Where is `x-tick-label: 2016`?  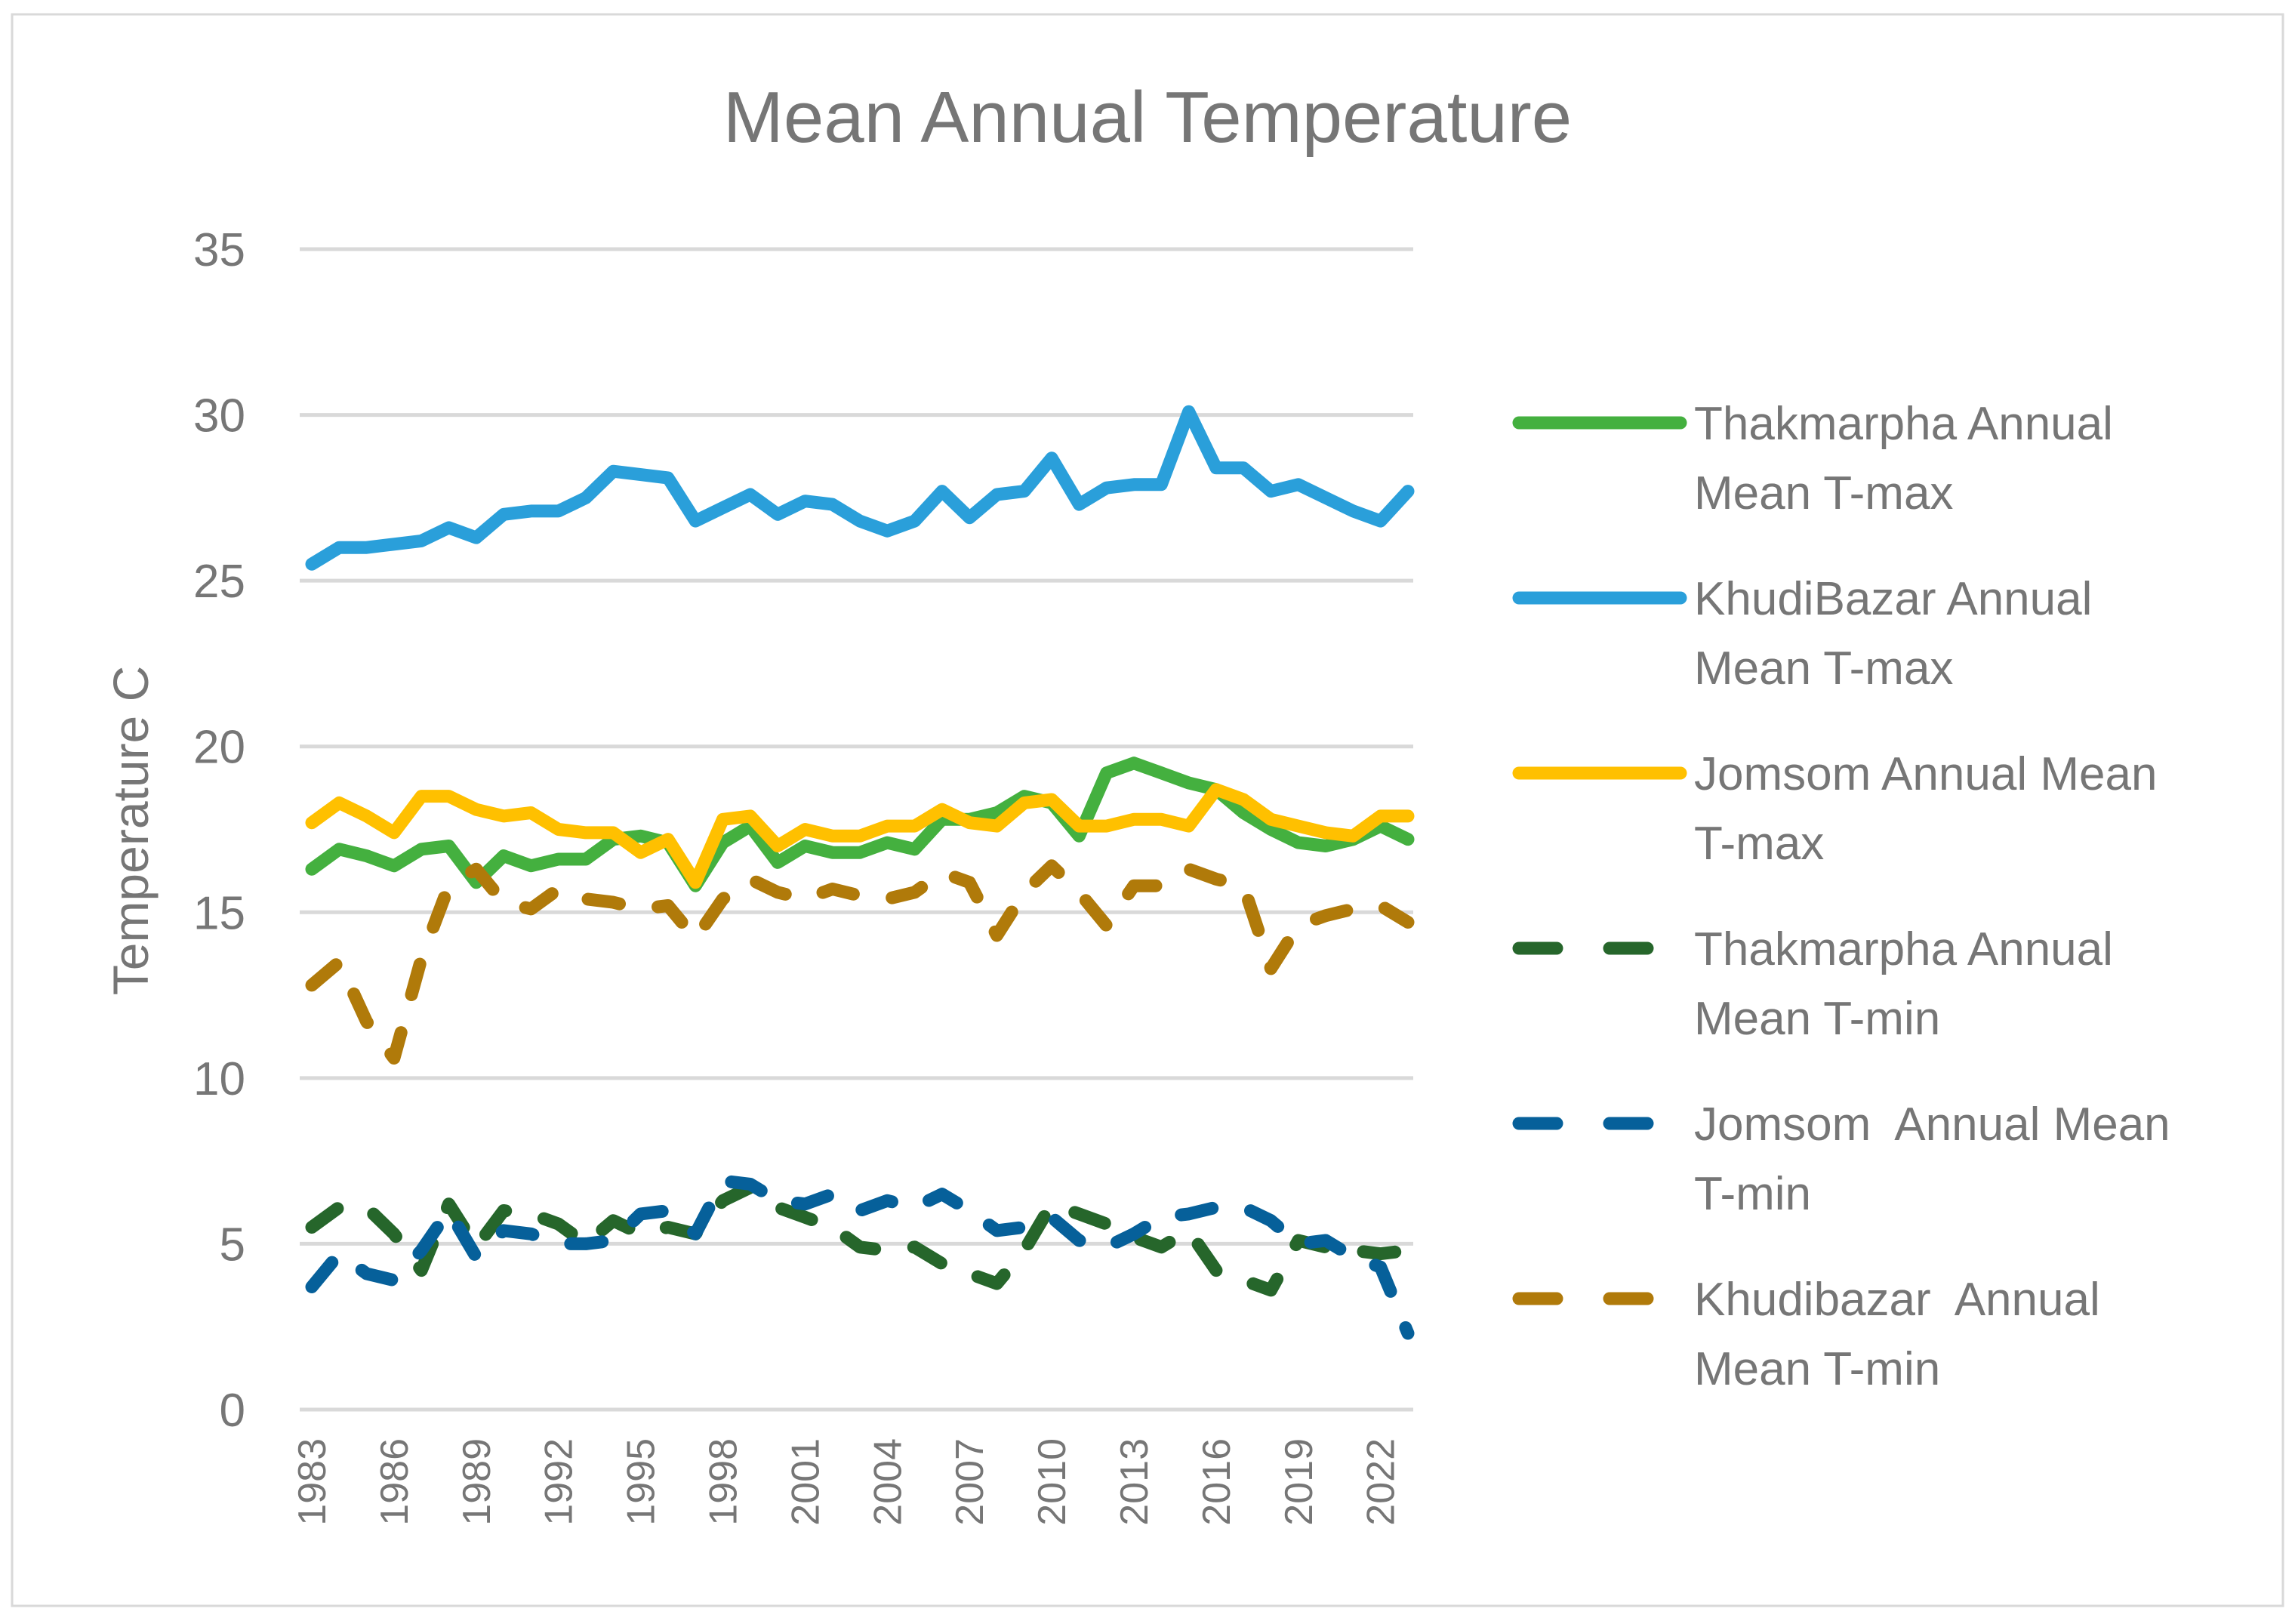
x-tick-label: 2016 is located at coordinates (1217, 1482).